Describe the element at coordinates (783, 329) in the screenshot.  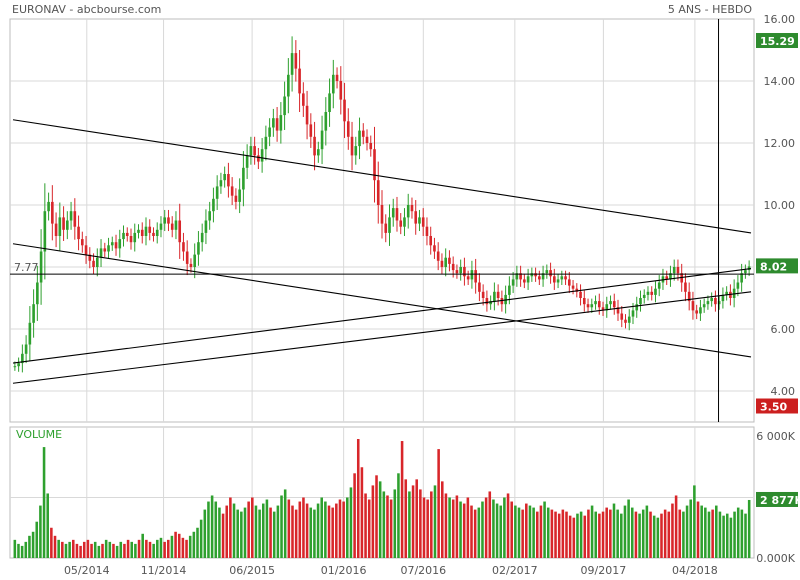
I see `y-tick-label: 6.00` at that location.